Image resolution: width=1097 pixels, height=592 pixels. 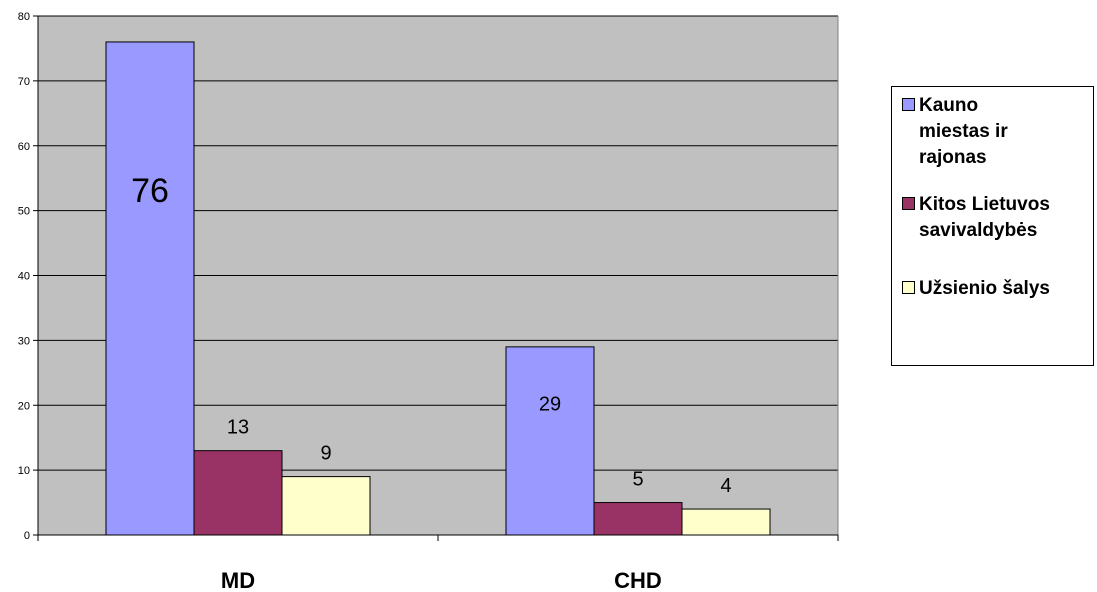 What do you see at coordinates (238, 580) in the screenshot?
I see `category-label-md: MD` at bounding box center [238, 580].